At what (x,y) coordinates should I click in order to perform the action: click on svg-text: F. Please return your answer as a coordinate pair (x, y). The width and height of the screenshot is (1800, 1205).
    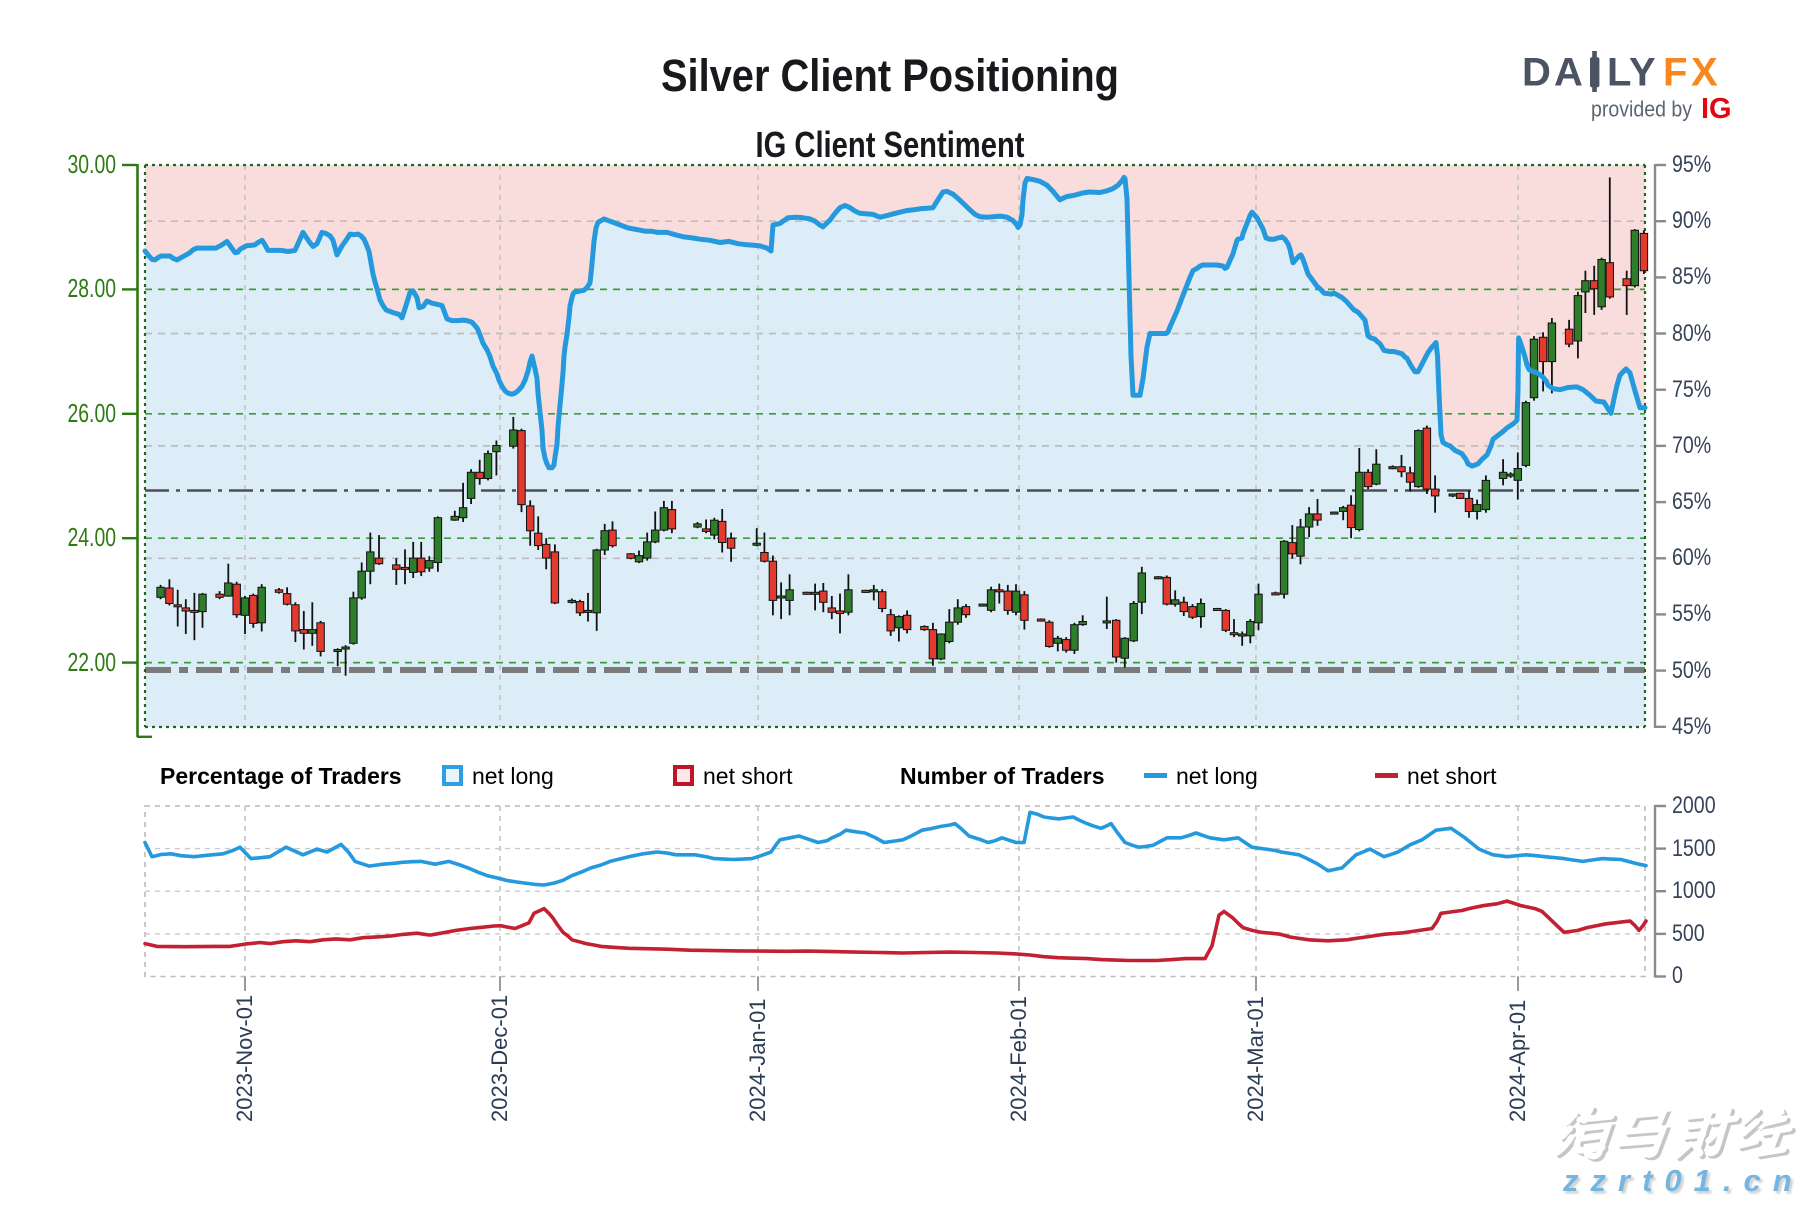
    Looking at the image, I should click on (1675, 72).